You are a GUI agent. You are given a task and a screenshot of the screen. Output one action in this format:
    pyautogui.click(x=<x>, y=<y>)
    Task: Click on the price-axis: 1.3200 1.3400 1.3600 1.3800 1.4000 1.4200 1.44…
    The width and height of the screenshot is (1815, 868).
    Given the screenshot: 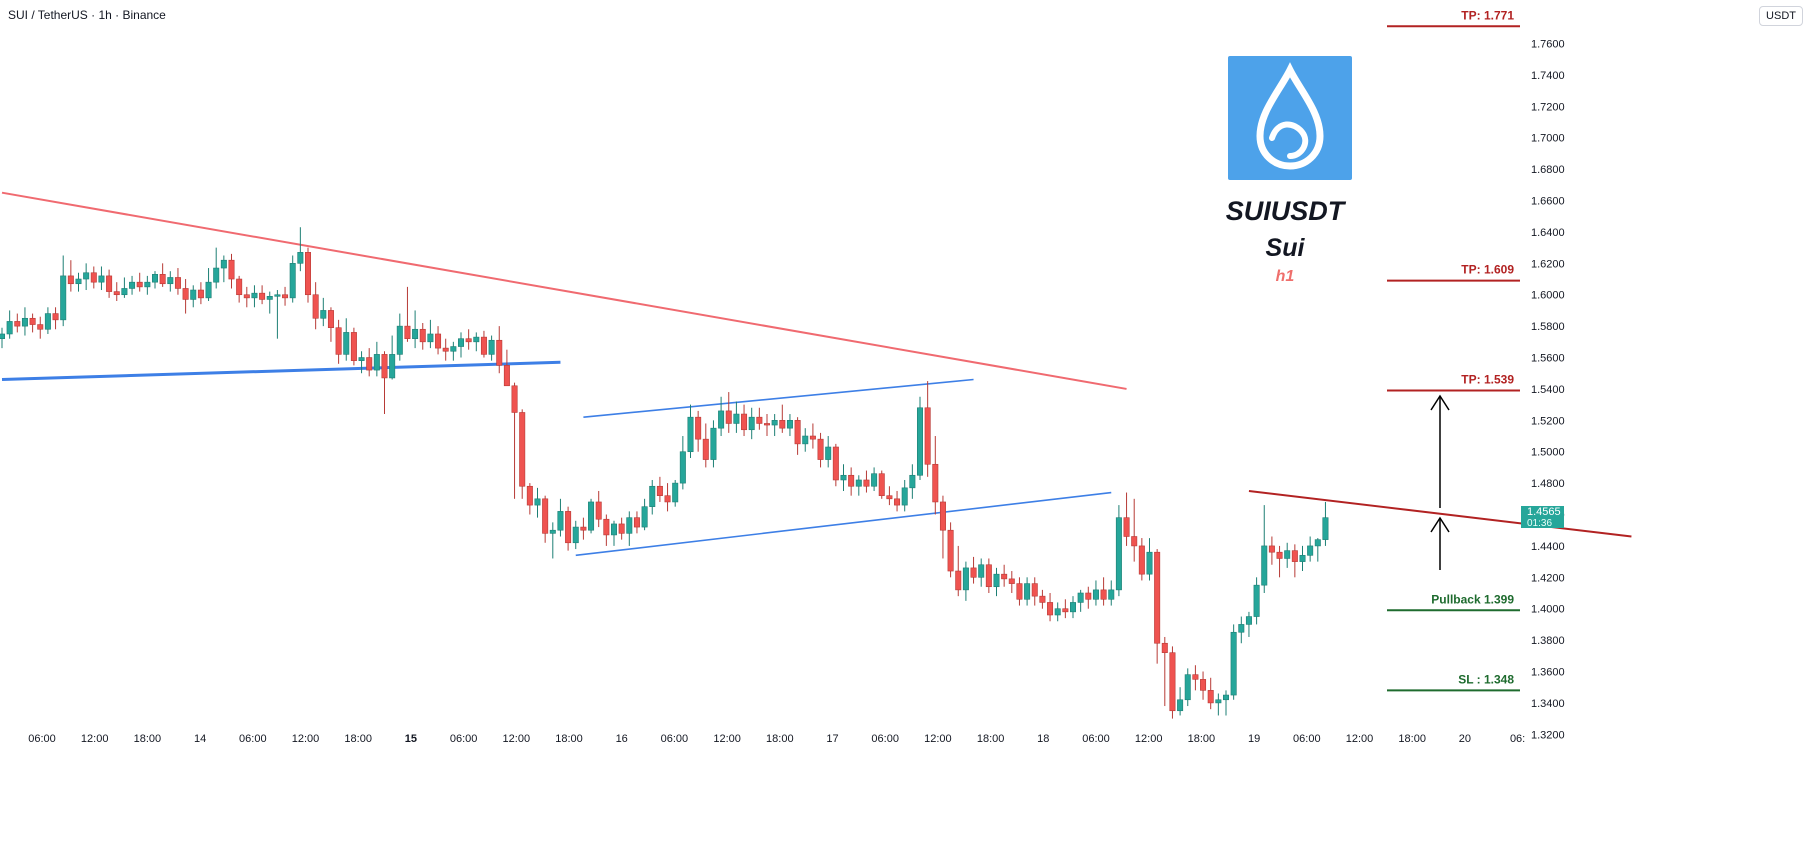 What is the action you would take?
    pyautogui.click(x=1548, y=390)
    